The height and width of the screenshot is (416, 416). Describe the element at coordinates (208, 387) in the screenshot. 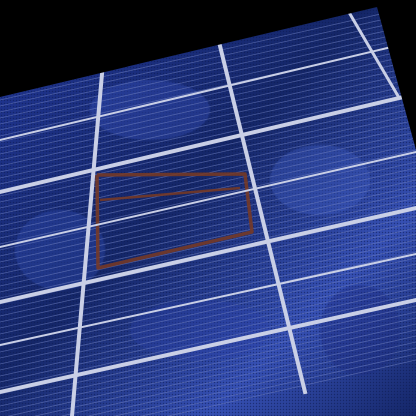

I see `finger-line` at that location.